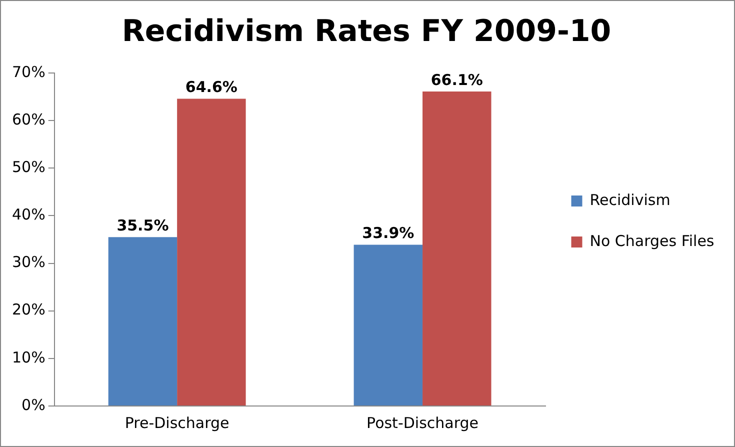 This screenshot has width=735, height=447. What do you see at coordinates (29, 71) in the screenshot?
I see `y-tick-label: 70%` at bounding box center [29, 71].